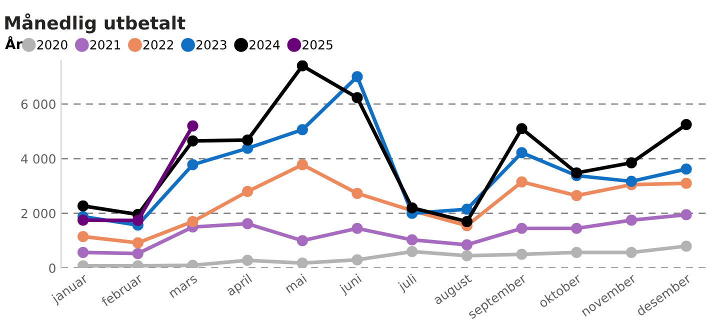 The width and height of the screenshot is (719, 335). I want to click on legend-label: 2024, so click(265, 45).